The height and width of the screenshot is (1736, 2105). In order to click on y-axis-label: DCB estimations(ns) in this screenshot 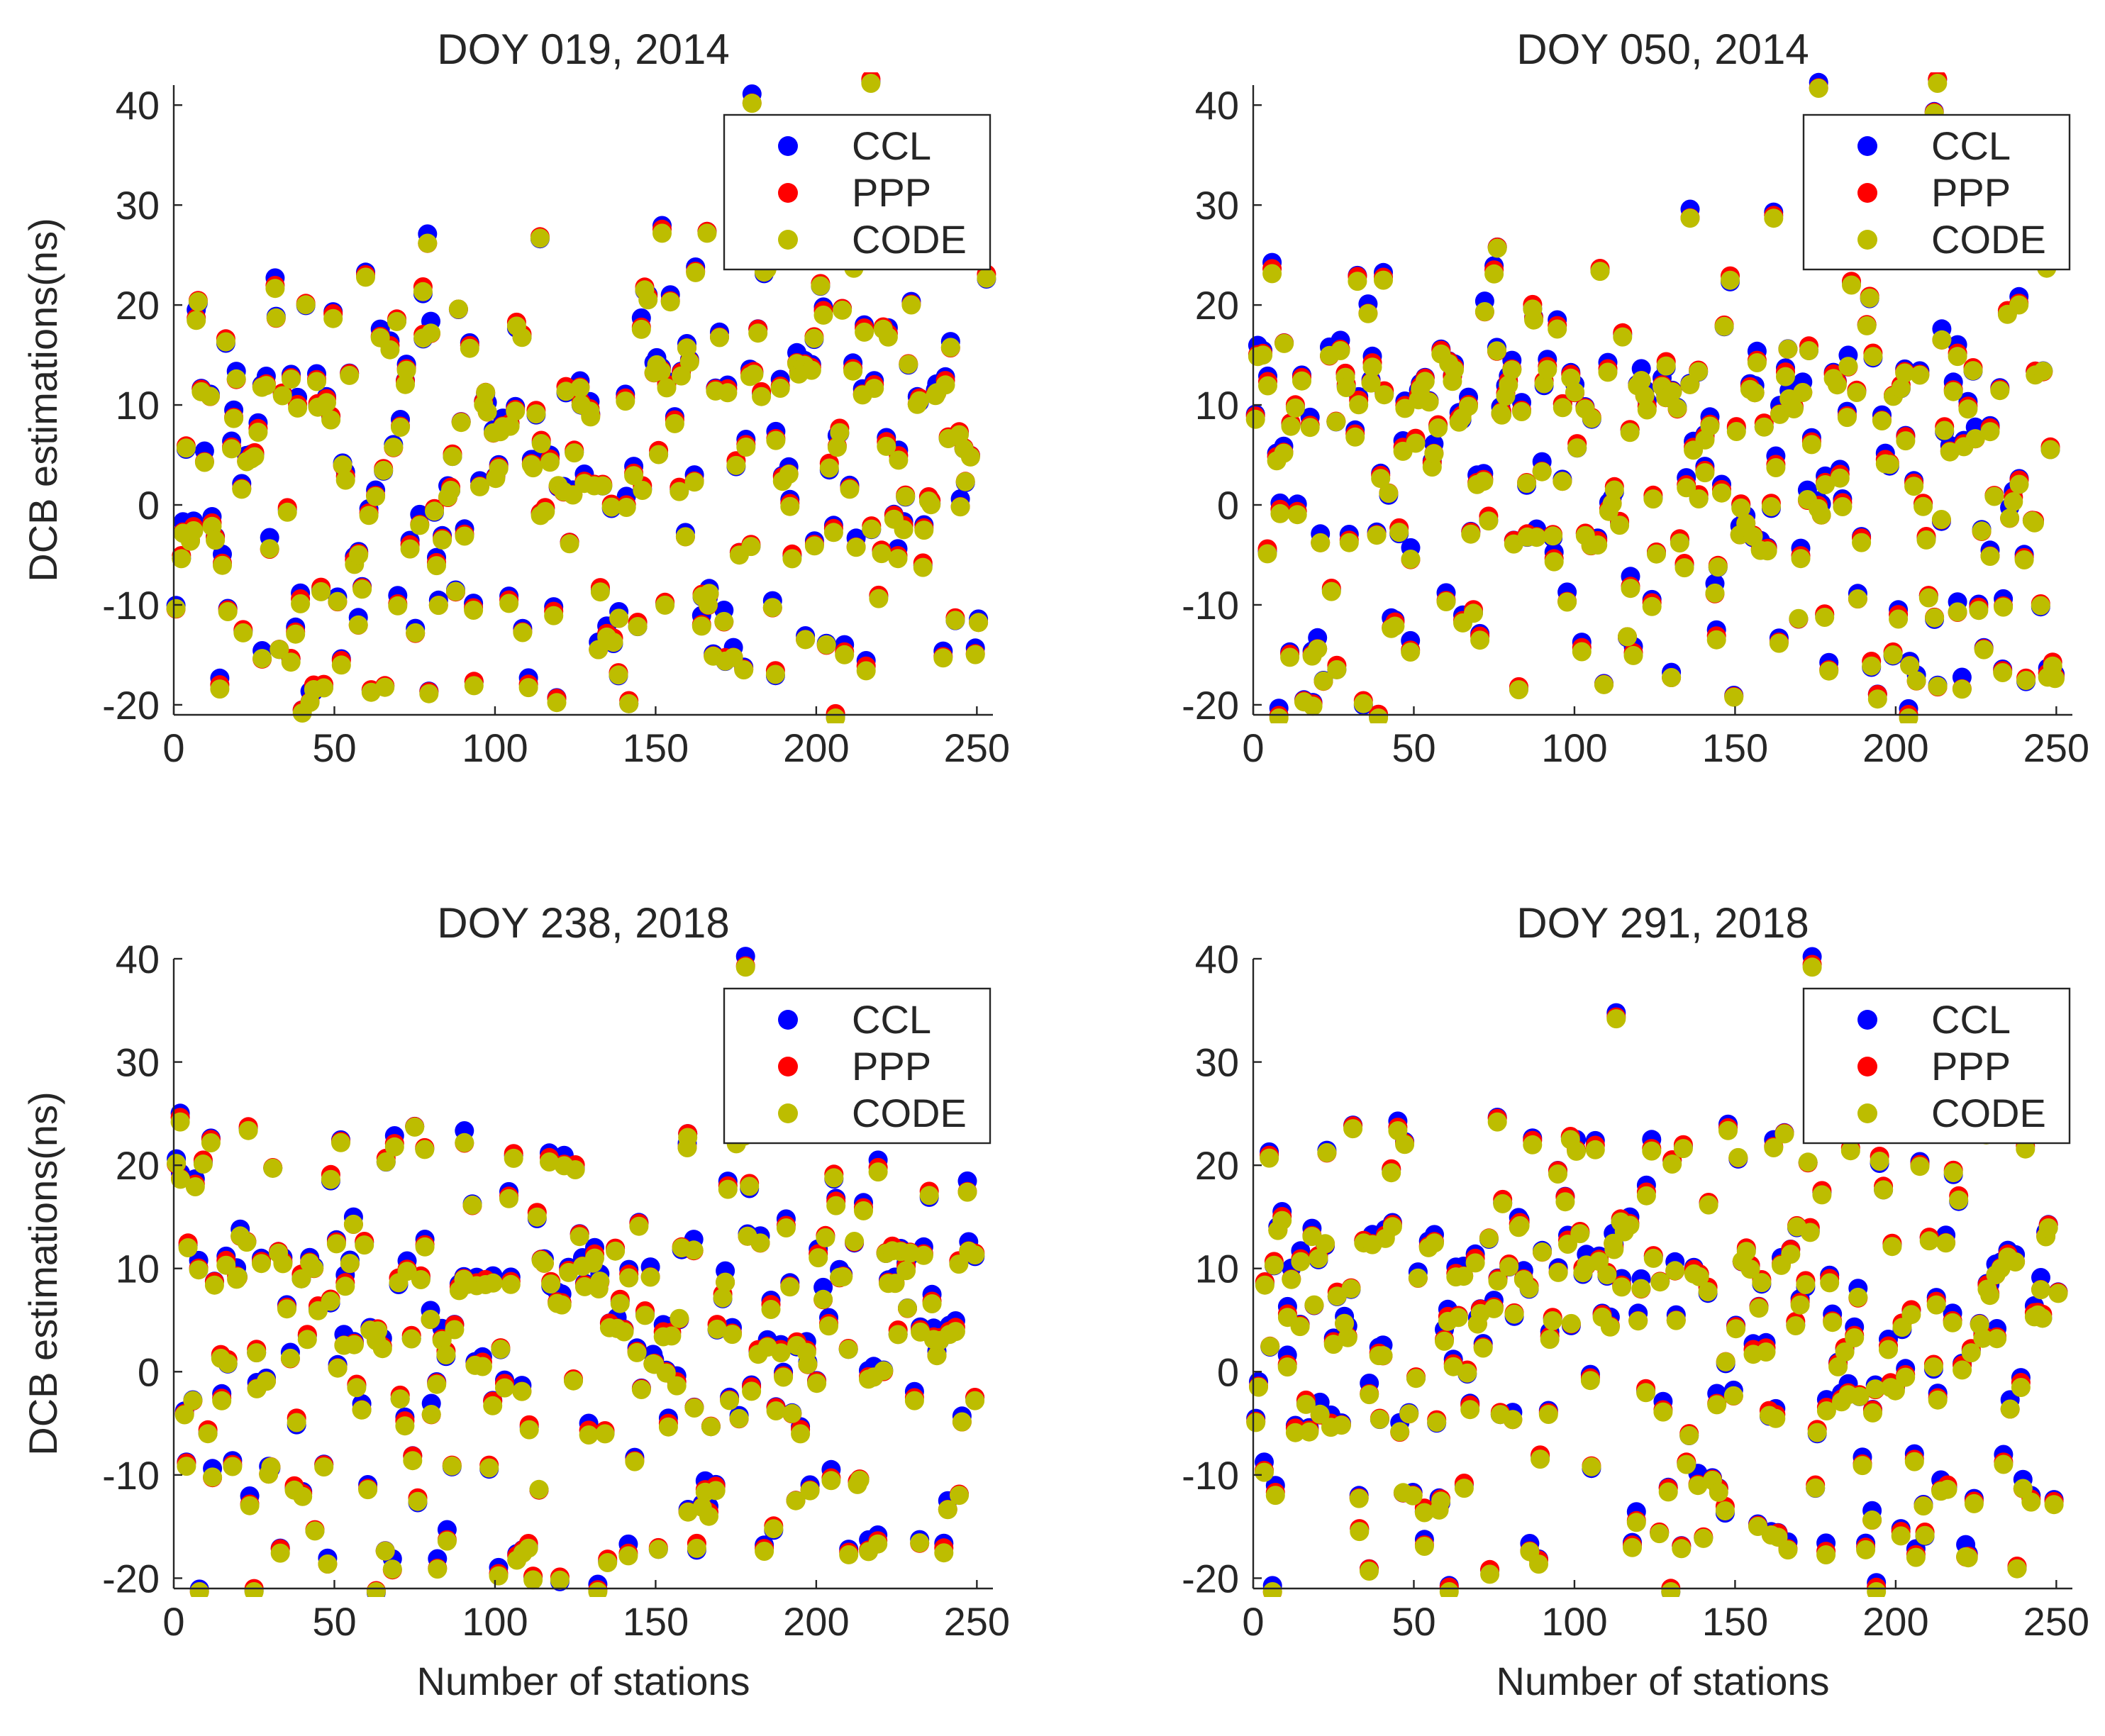, I will do `click(43, 1273)`.